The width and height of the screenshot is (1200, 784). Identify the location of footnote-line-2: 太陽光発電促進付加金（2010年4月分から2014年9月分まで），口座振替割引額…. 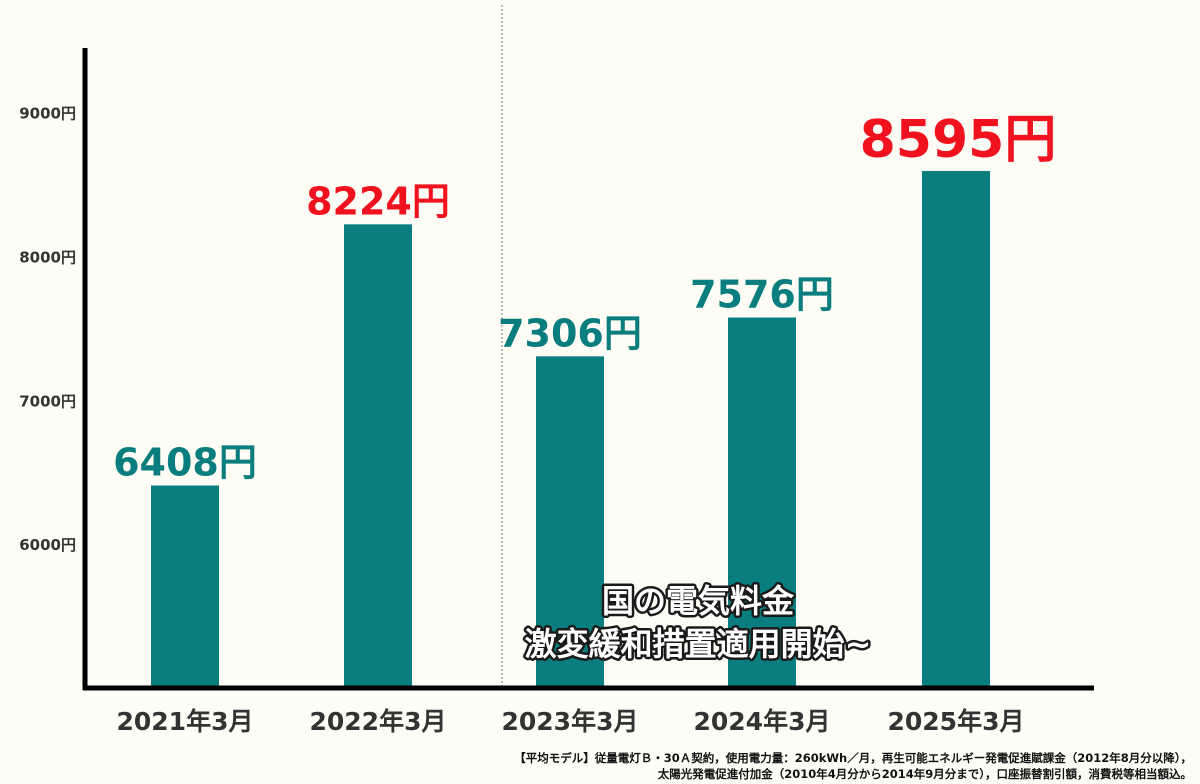
(924, 774).